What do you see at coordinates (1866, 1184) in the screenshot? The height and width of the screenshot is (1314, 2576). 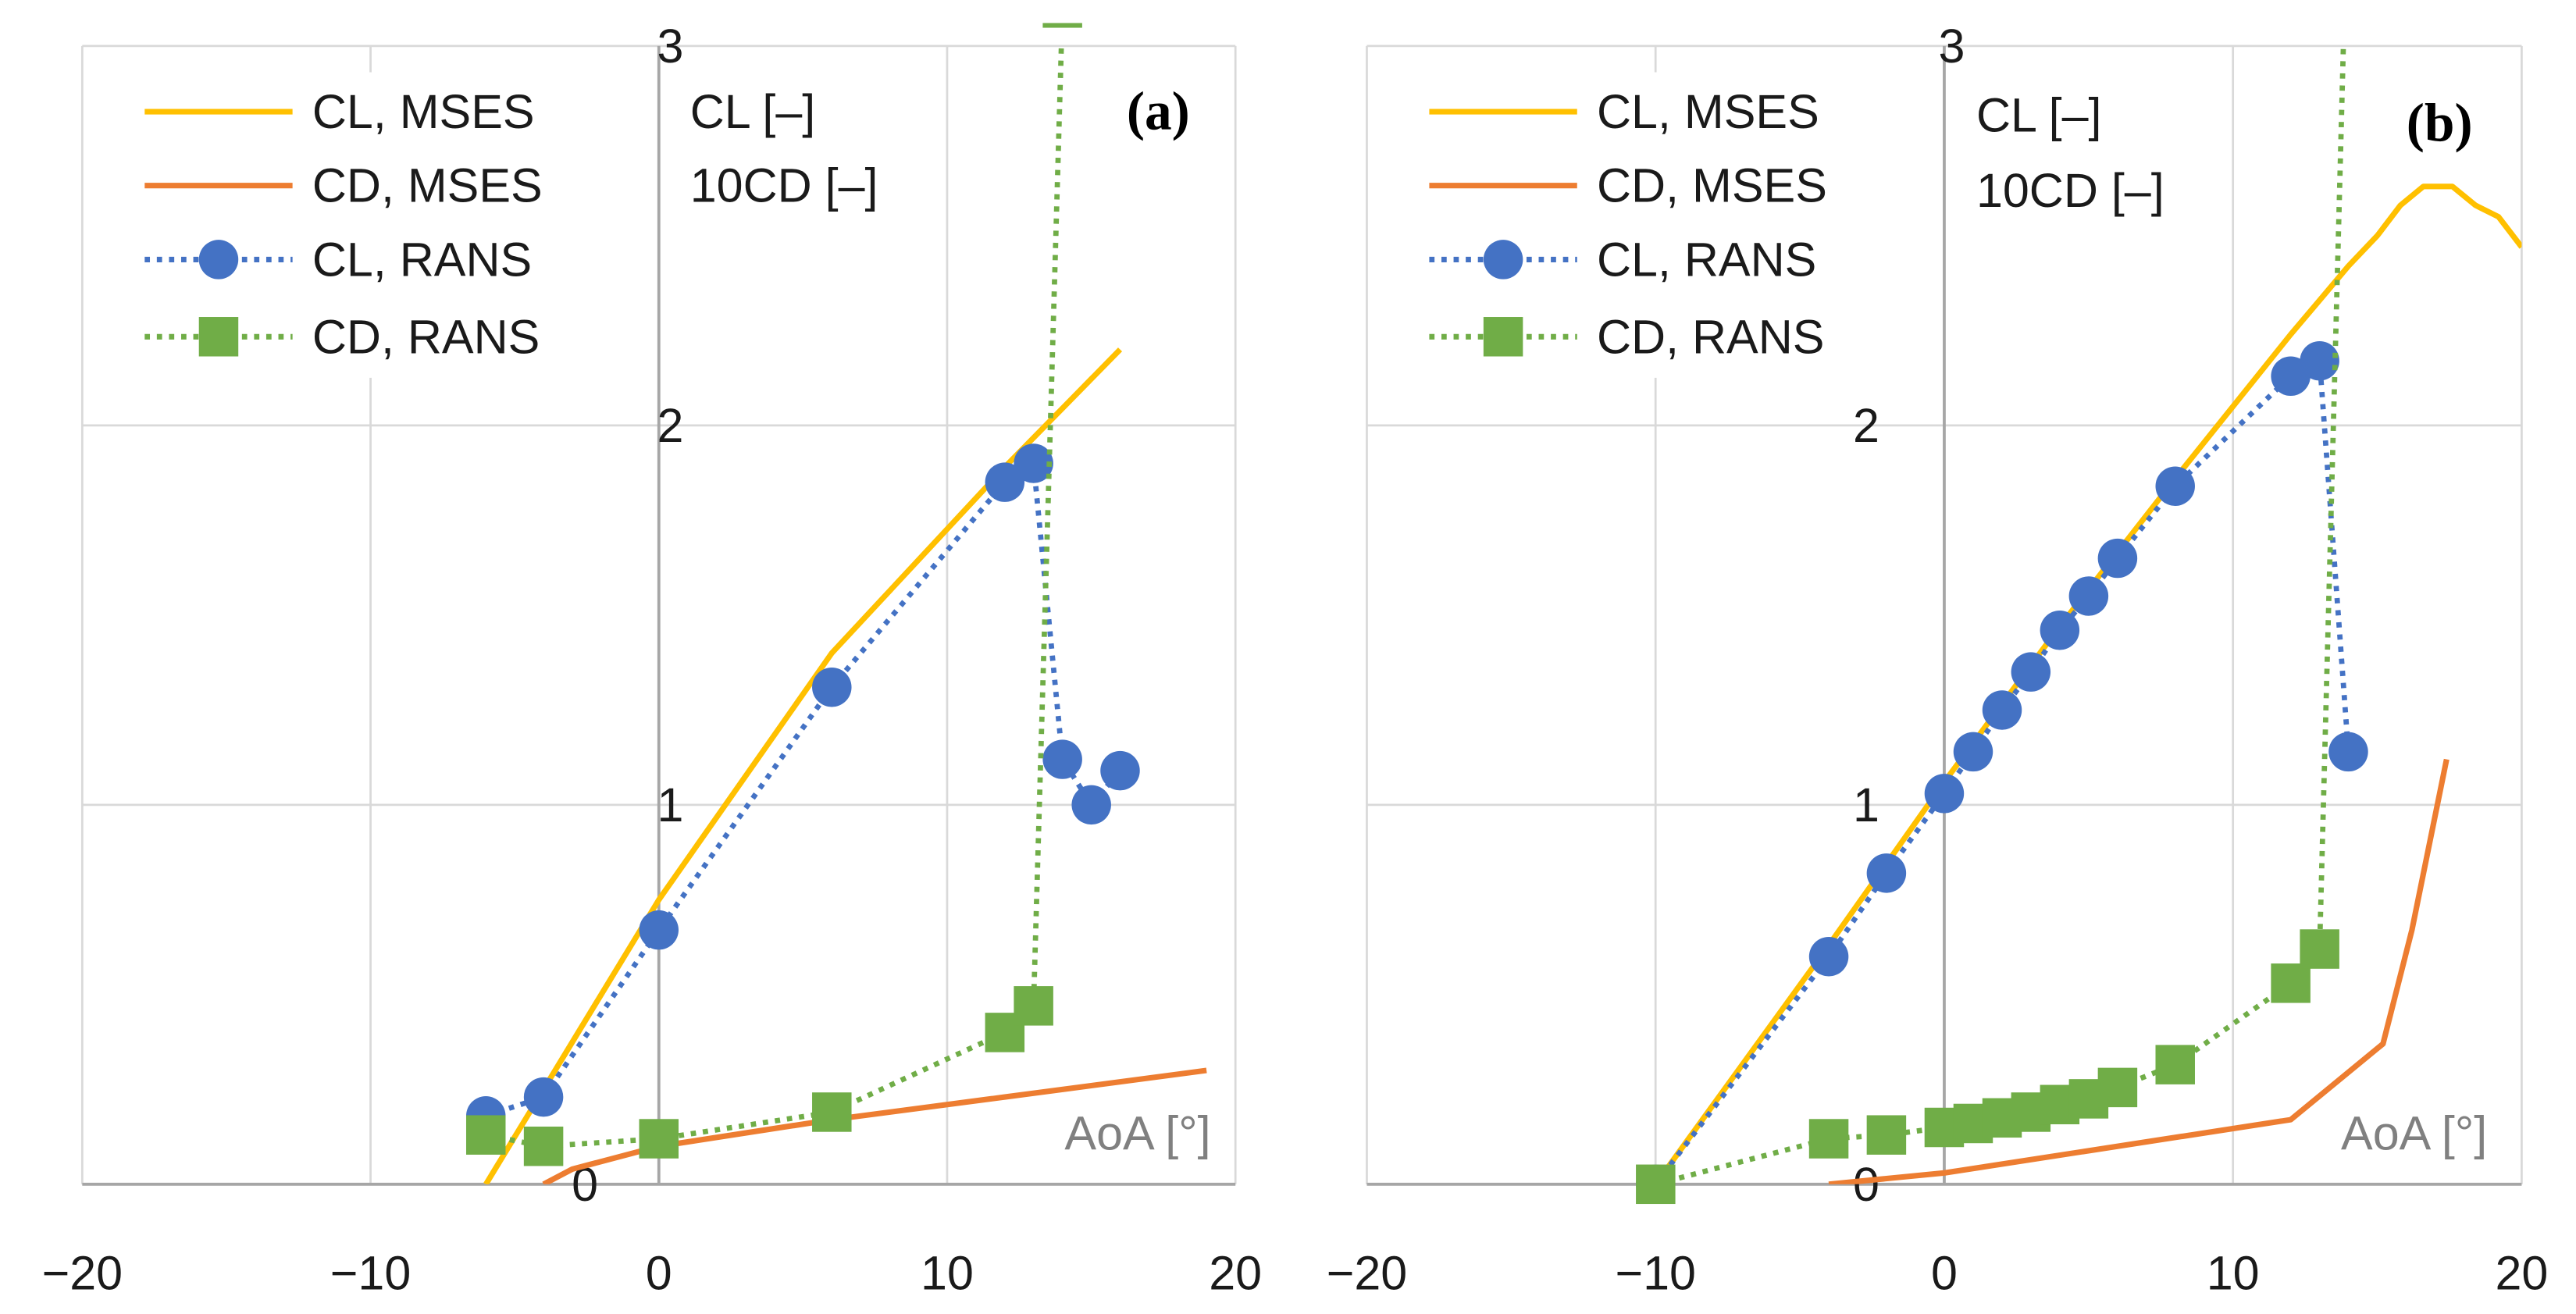 I see `y-tick-label: 0` at bounding box center [1866, 1184].